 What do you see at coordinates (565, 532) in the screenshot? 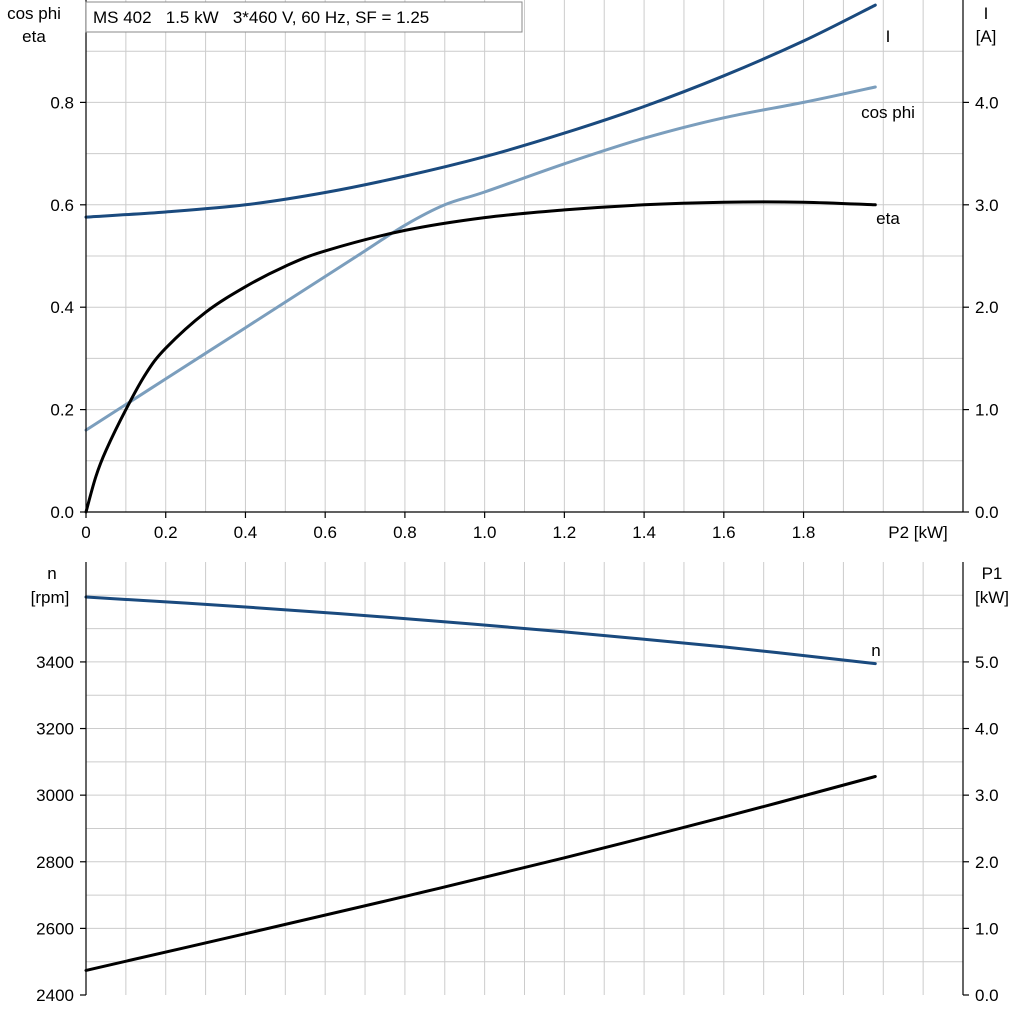
I see `x-tick-label: 1.2` at bounding box center [565, 532].